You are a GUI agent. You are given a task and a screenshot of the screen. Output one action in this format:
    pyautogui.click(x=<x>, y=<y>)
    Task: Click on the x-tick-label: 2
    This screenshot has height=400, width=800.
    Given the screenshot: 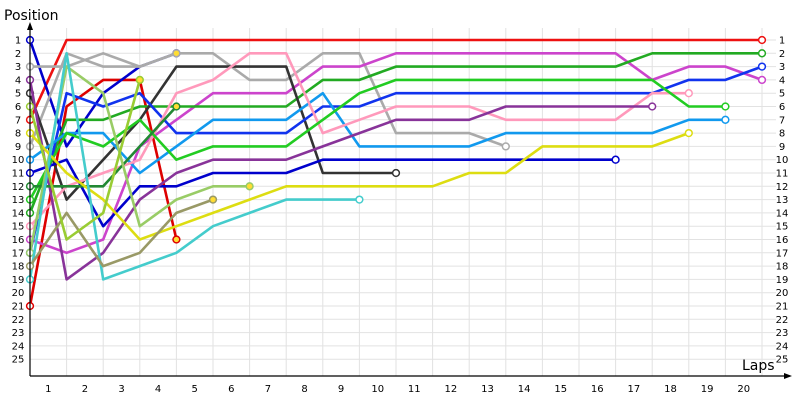 What is the action you would take?
    pyautogui.click(x=85, y=389)
    